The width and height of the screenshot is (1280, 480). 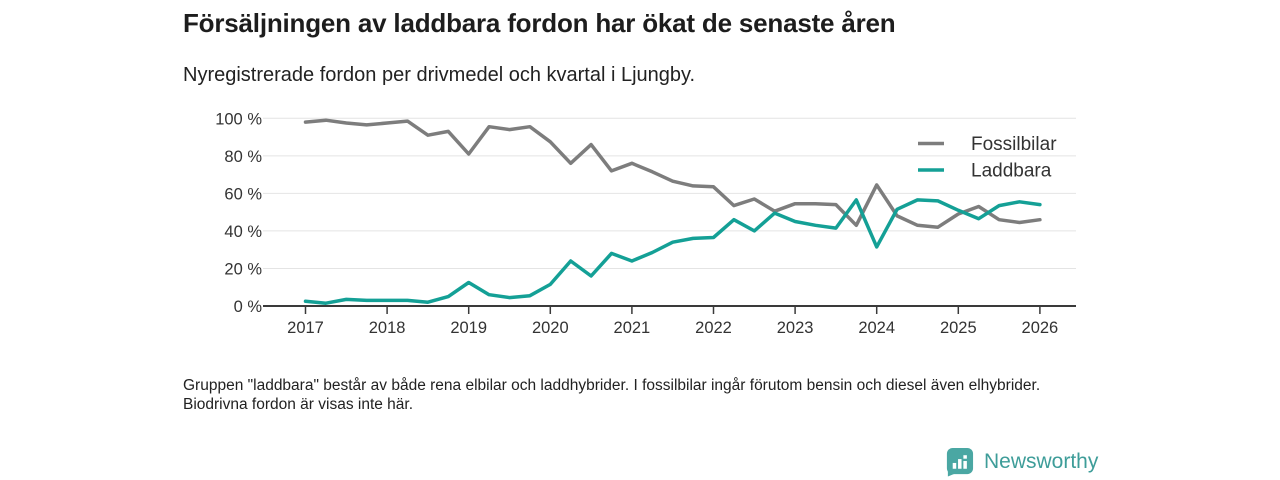 What do you see at coordinates (672, 251) in the screenshot?
I see `series-laddbara` at bounding box center [672, 251].